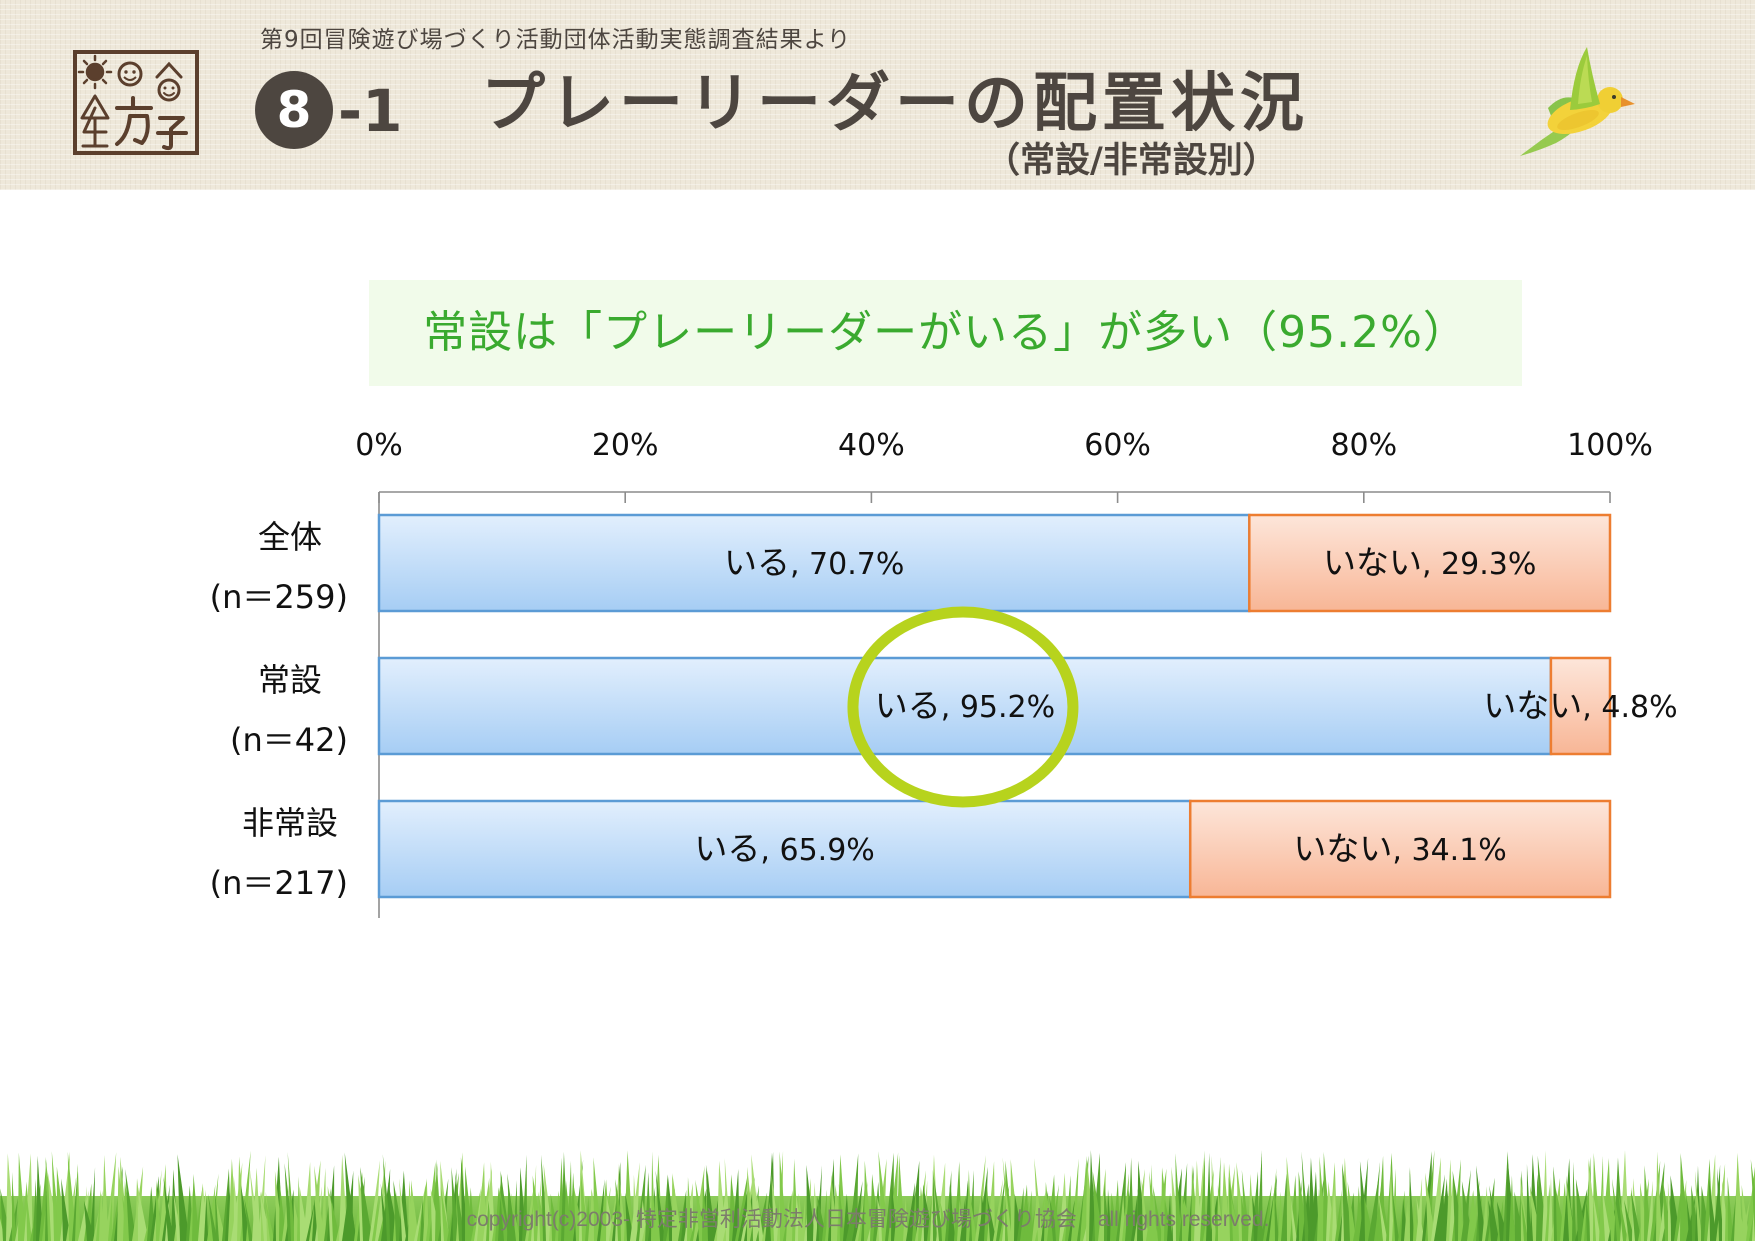 The height and width of the screenshot is (1241, 1755). Describe the element at coordinates (895, 104) in the screenshot. I see `page-title: プレーリーダーの配置状況` at that location.